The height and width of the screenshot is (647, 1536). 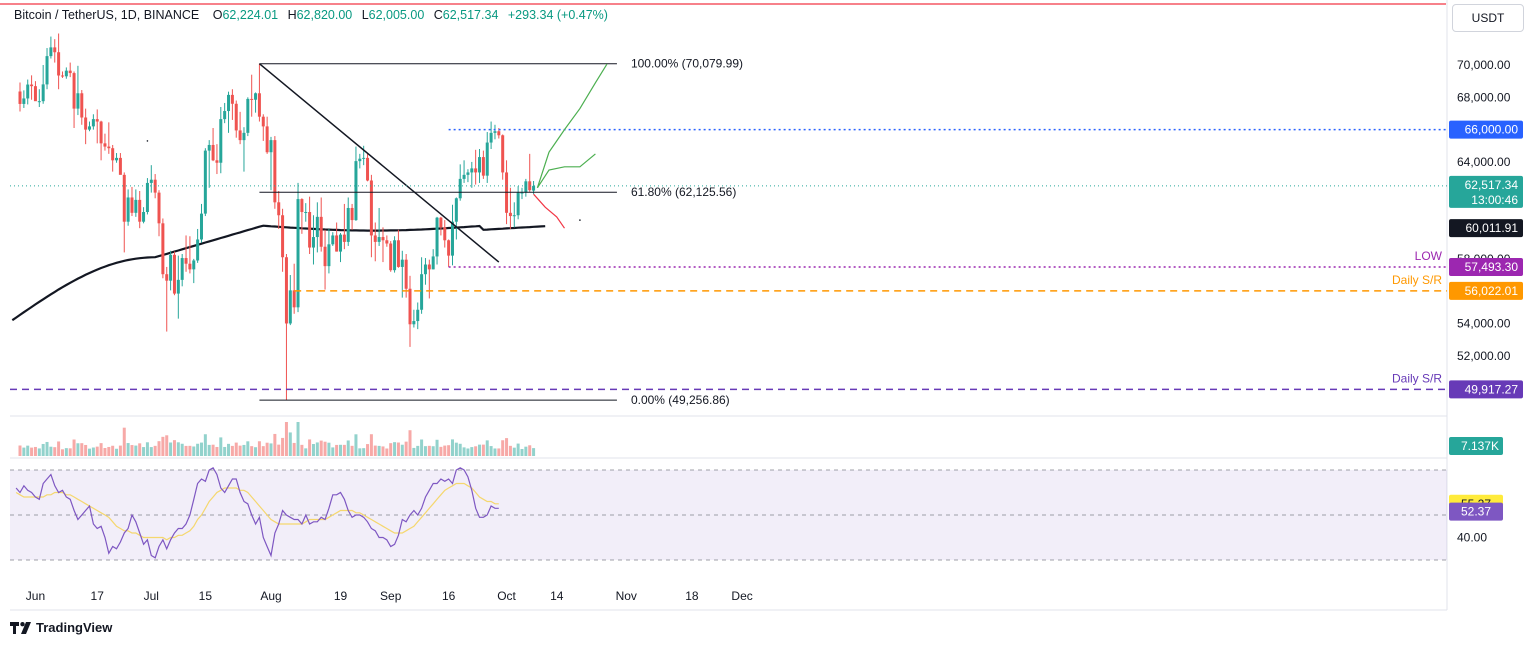 I want to click on tradingview-logo-icon, so click(x=20, y=627).